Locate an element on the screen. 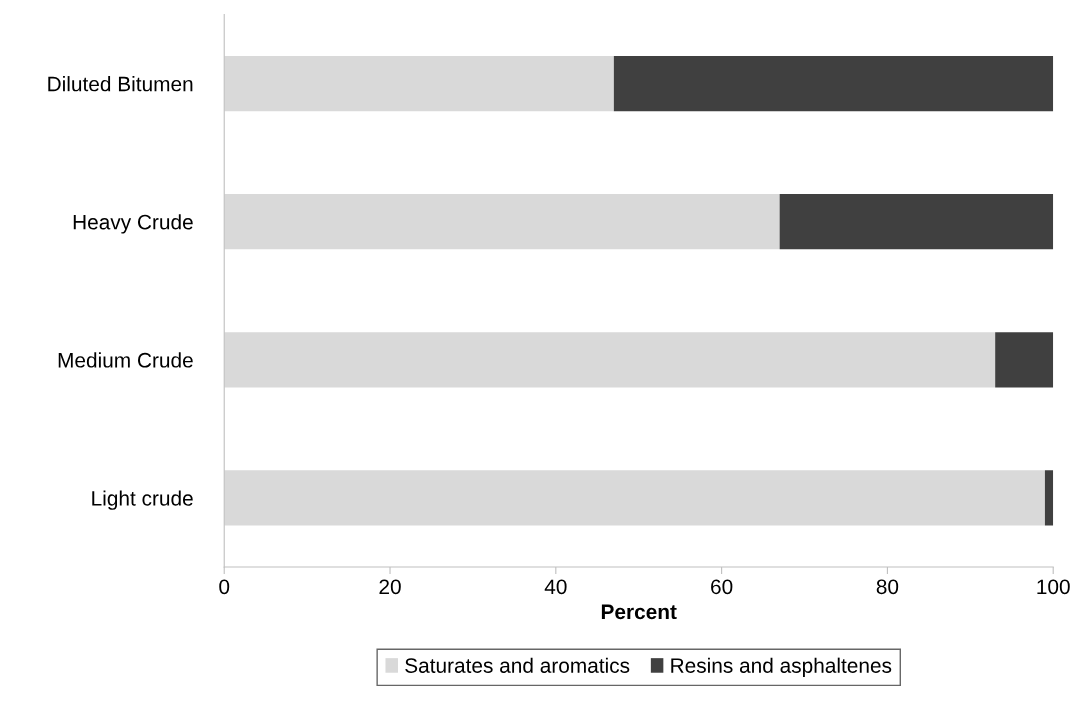 The width and height of the screenshot is (1078, 727). x-tick-label: 20 is located at coordinates (390, 587).